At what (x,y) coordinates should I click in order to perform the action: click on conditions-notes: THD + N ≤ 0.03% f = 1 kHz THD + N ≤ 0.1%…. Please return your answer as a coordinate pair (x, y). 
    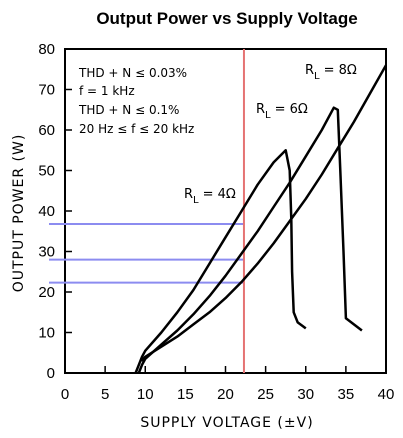
    Looking at the image, I should click on (136, 101).